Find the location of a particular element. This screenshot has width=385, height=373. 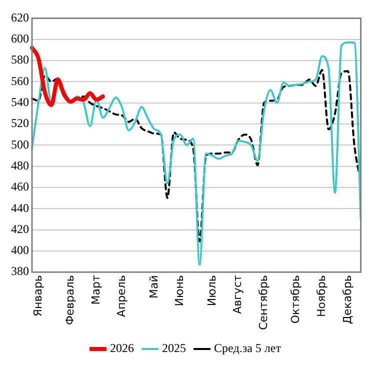

y-tick-label: 620 is located at coordinates (20, 17).